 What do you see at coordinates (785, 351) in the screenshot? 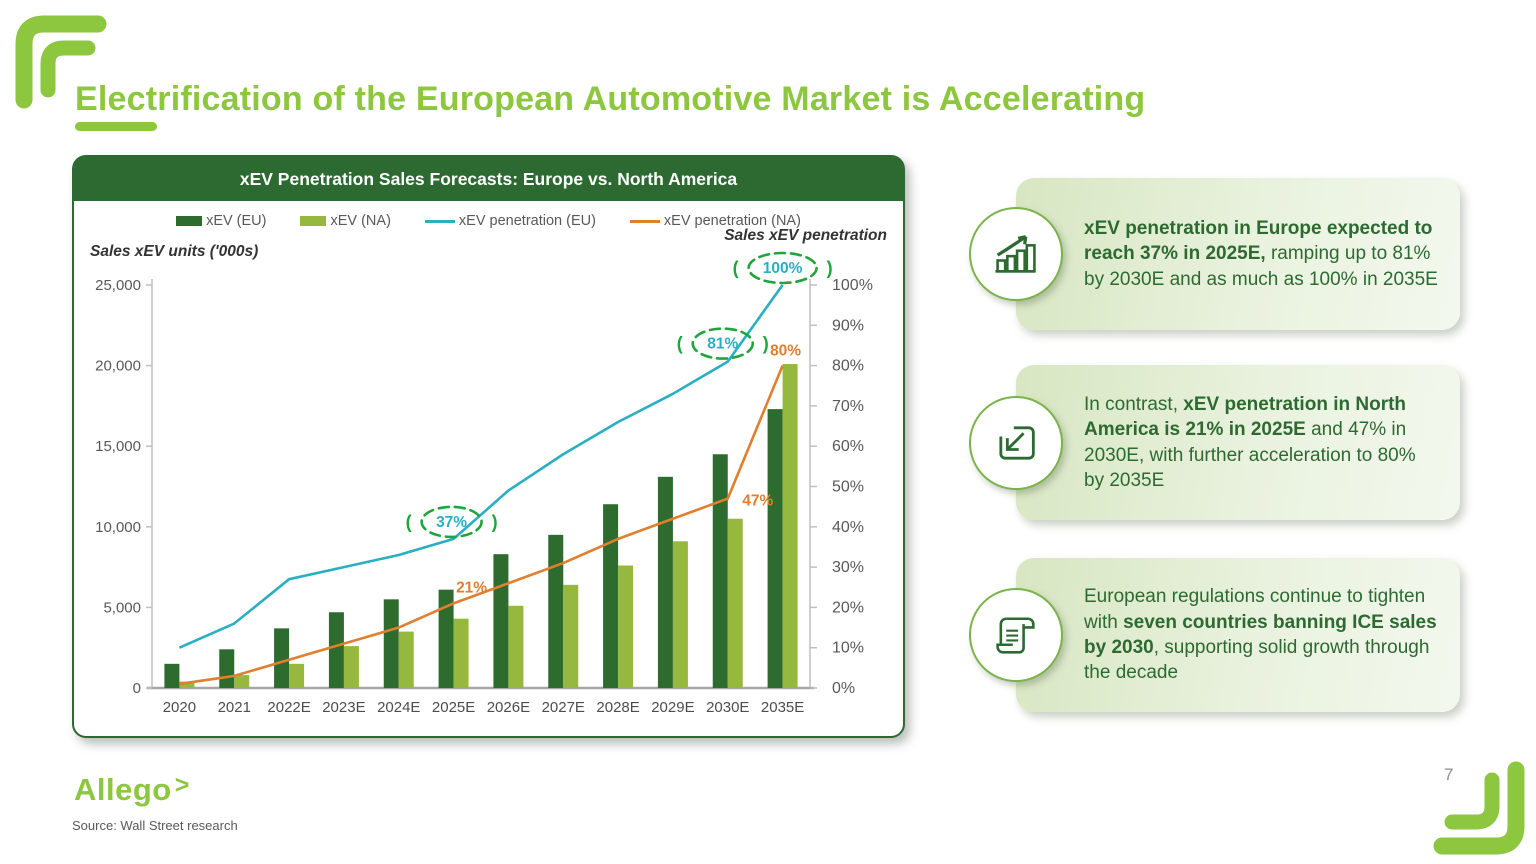
I see `annotation-label: 80%` at bounding box center [785, 351].